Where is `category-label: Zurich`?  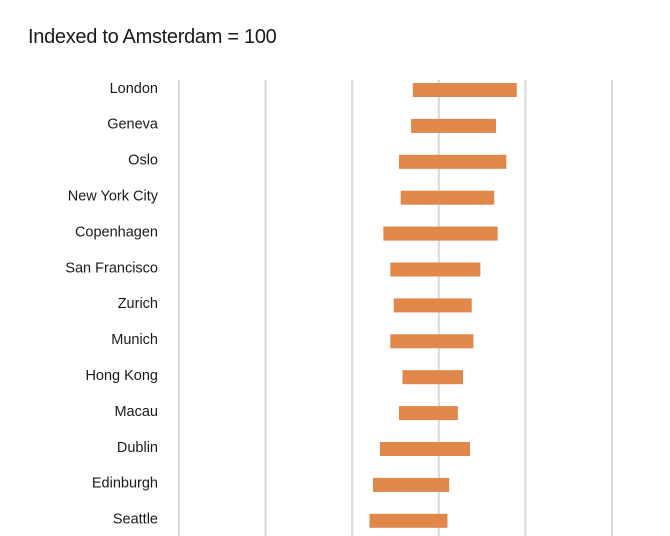
category-label: Zurich is located at coordinates (138, 304).